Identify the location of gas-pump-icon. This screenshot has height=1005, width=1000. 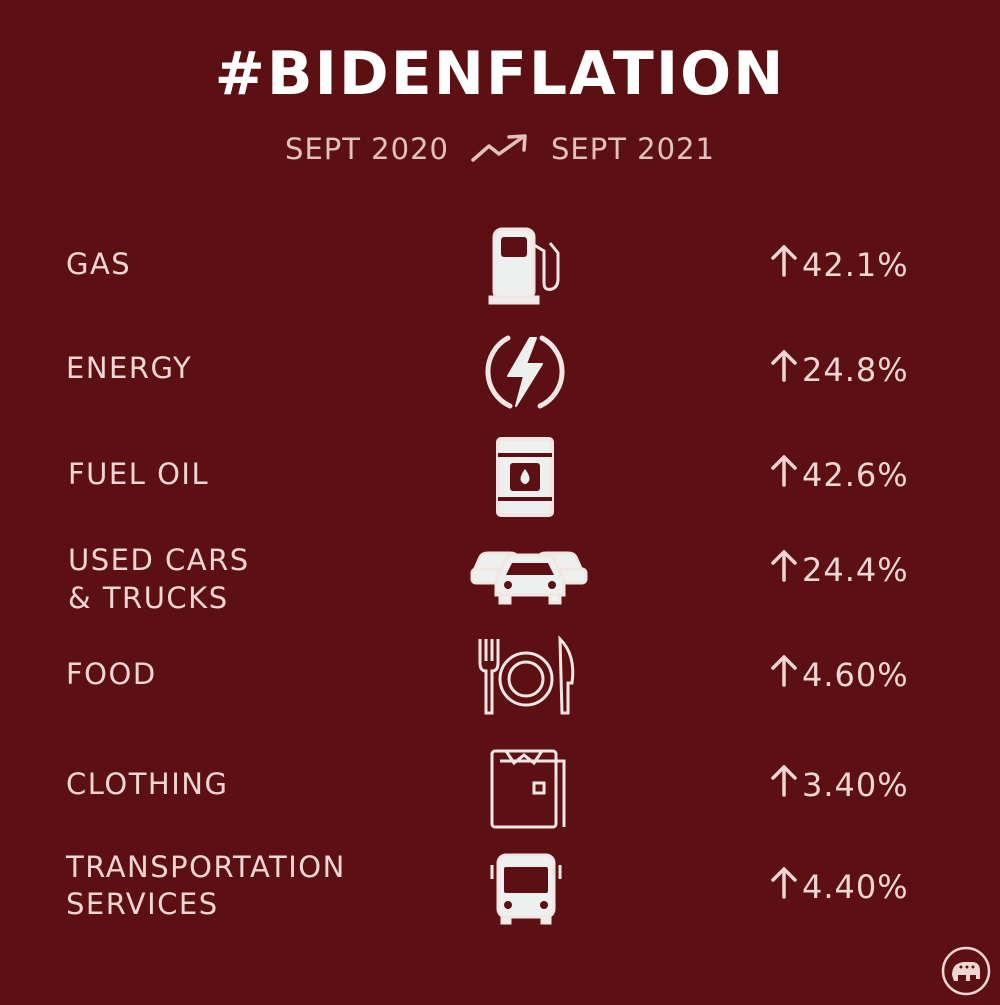
(525, 265).